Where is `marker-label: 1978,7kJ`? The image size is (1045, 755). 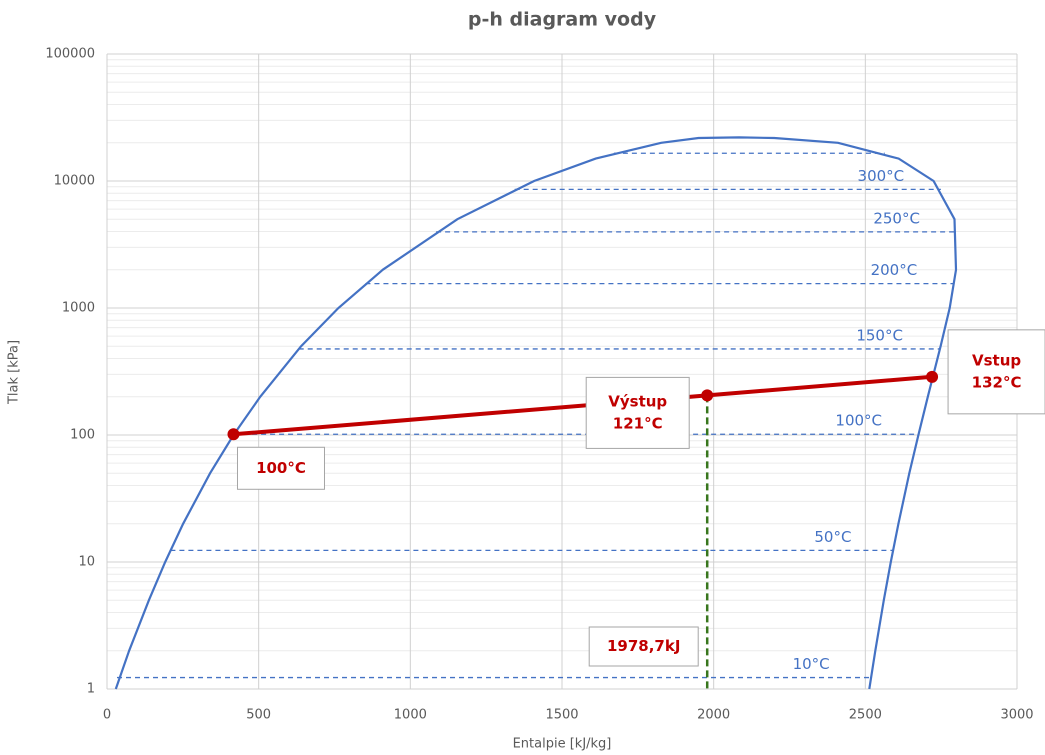
marker-label: 1978,7kJ is located at coordinates (643, 646).